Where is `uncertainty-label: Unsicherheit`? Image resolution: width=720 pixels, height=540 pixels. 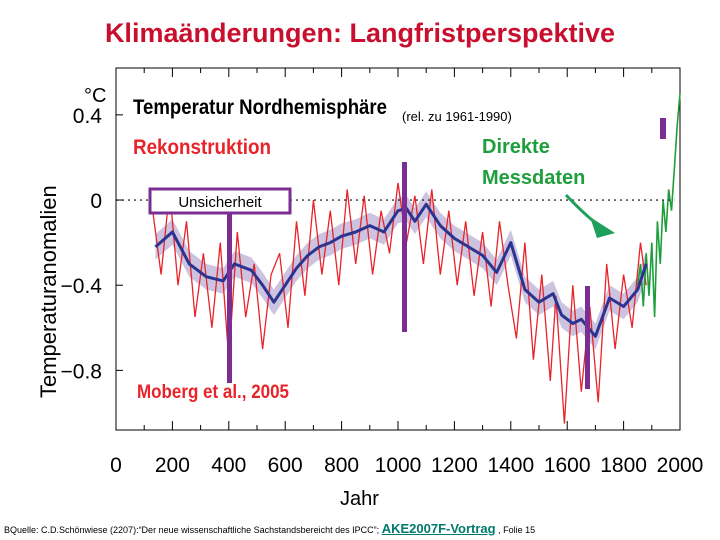 uncertainty-label: Unsicherheit is located at coordinates (220, 202).